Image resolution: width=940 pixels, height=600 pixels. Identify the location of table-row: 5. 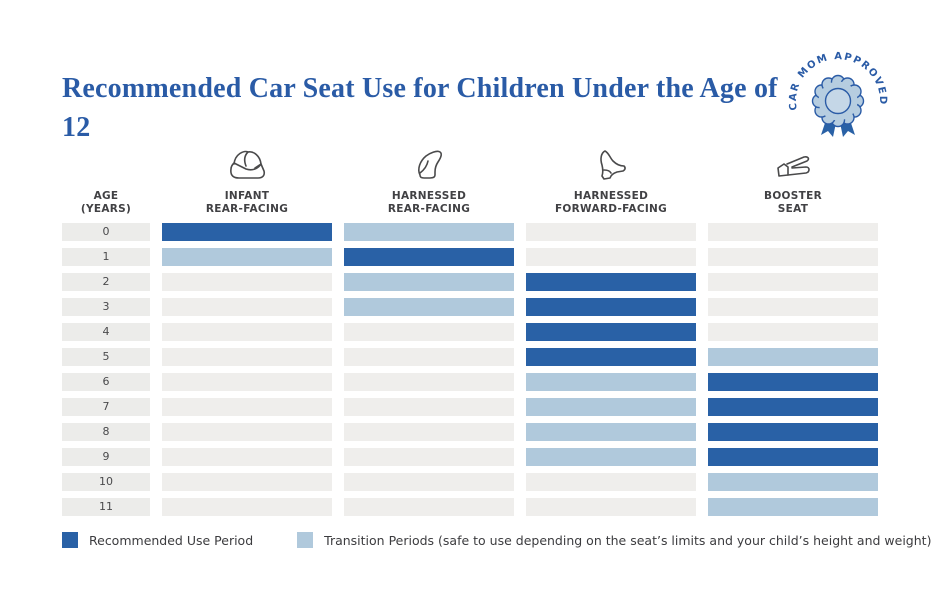
(470, 357).